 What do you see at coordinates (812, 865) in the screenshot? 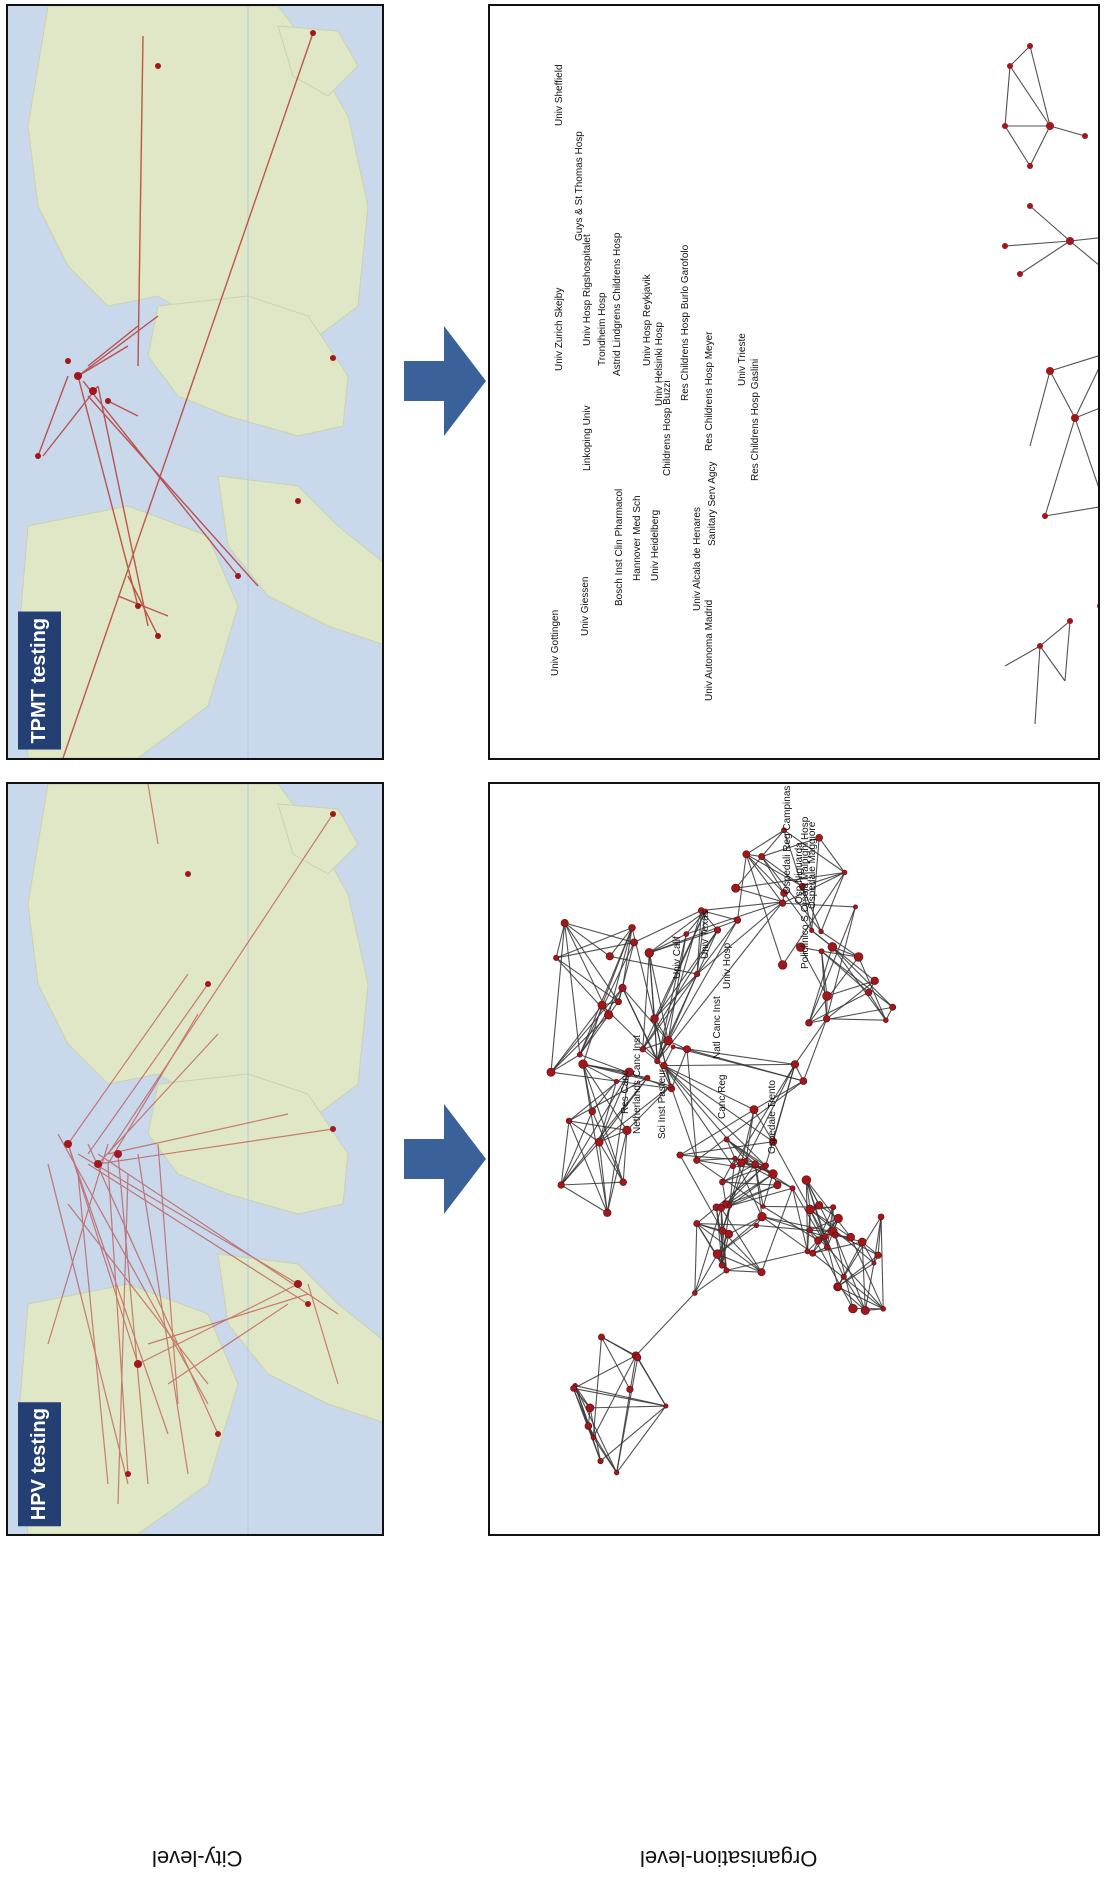
I see `hpv-org-label: Ospedale Maggiore` at bounding box center [812, 865].